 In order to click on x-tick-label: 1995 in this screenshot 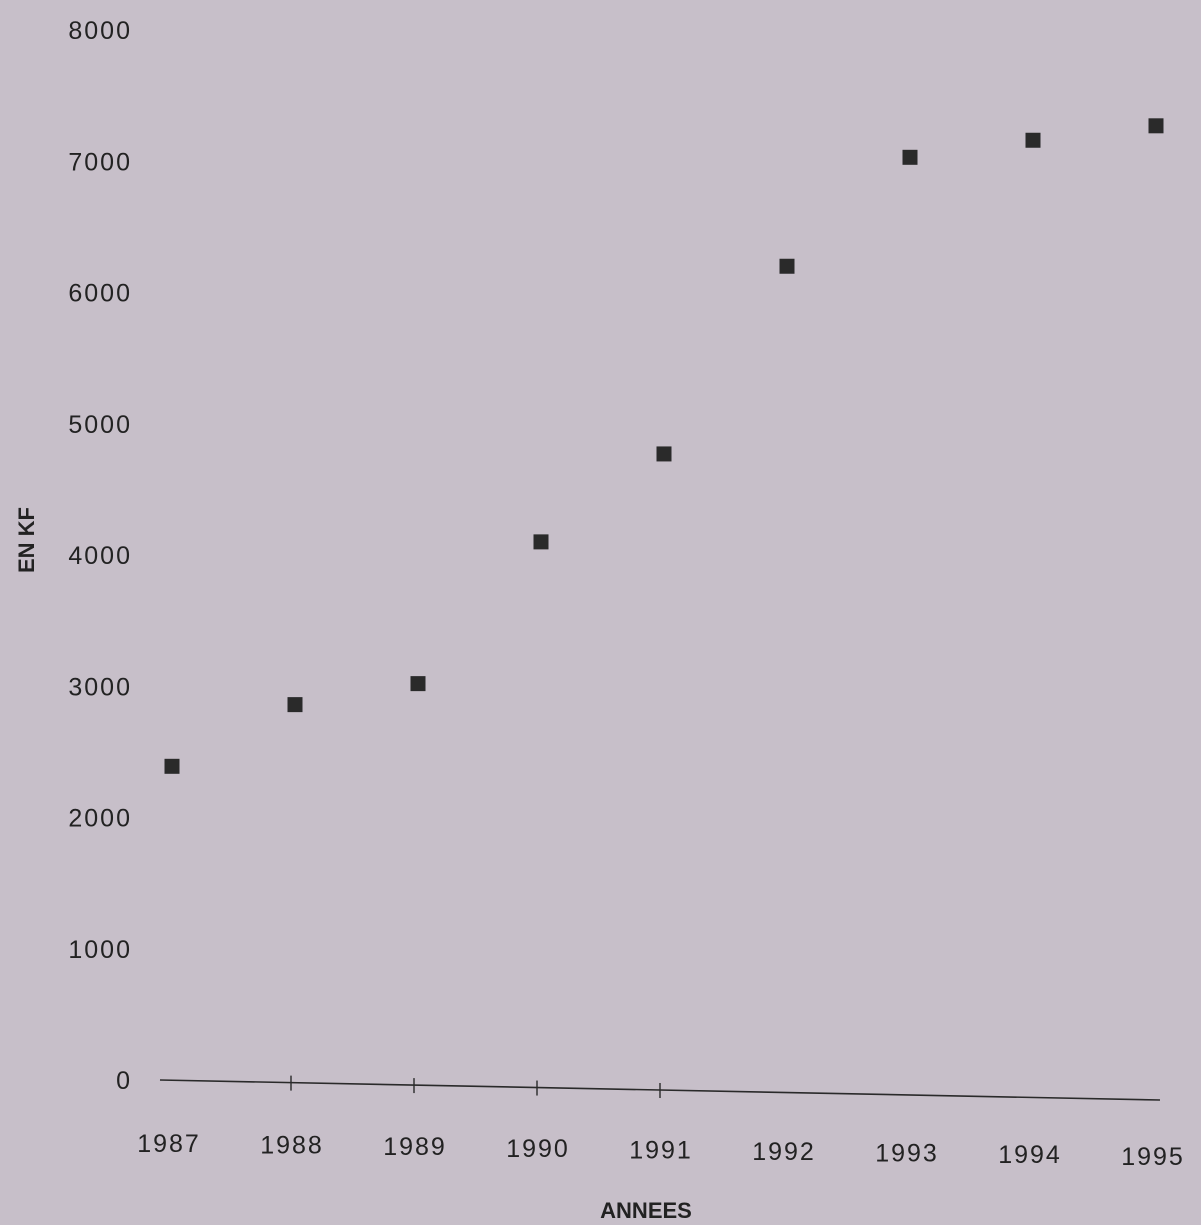, I will do `click(1153, 1157)`.